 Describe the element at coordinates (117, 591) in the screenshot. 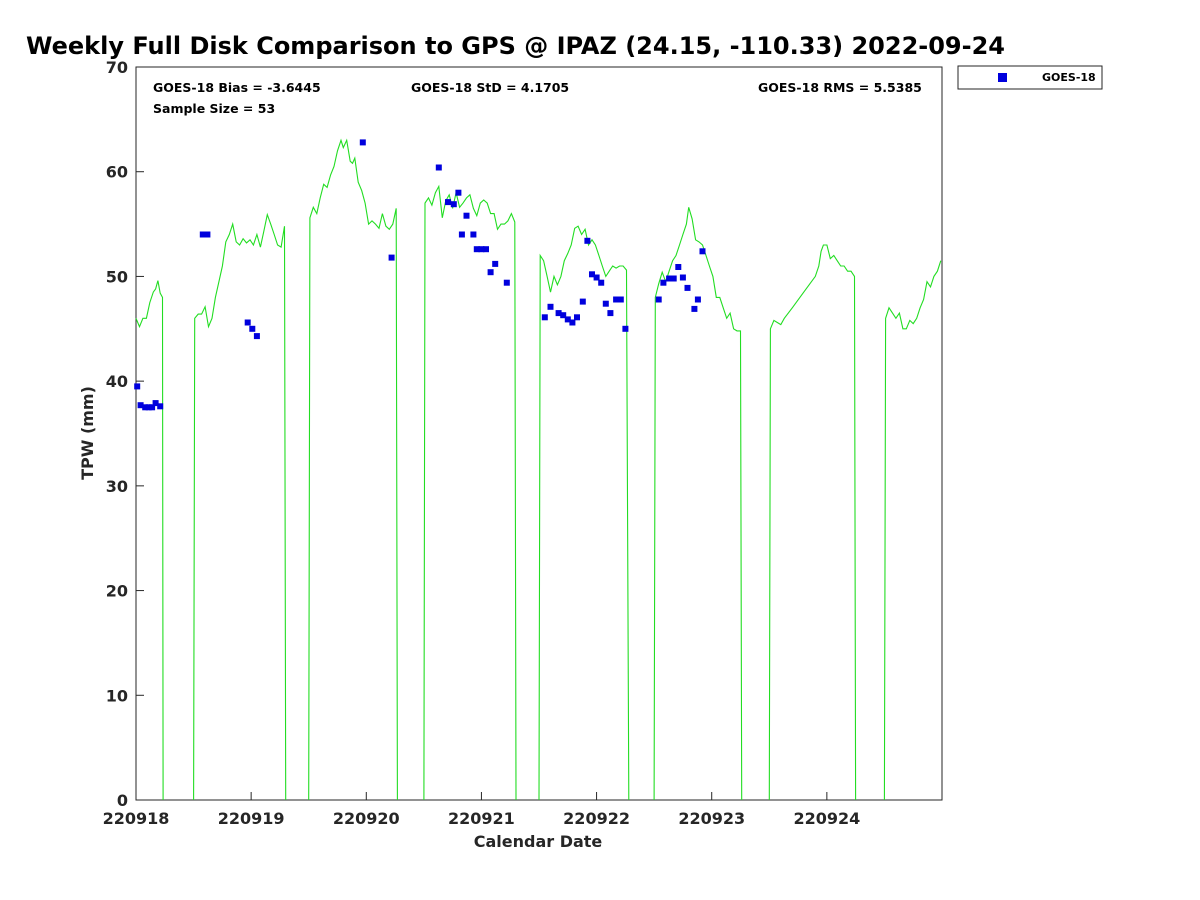

I see `y-tick-label: 20` at that location.